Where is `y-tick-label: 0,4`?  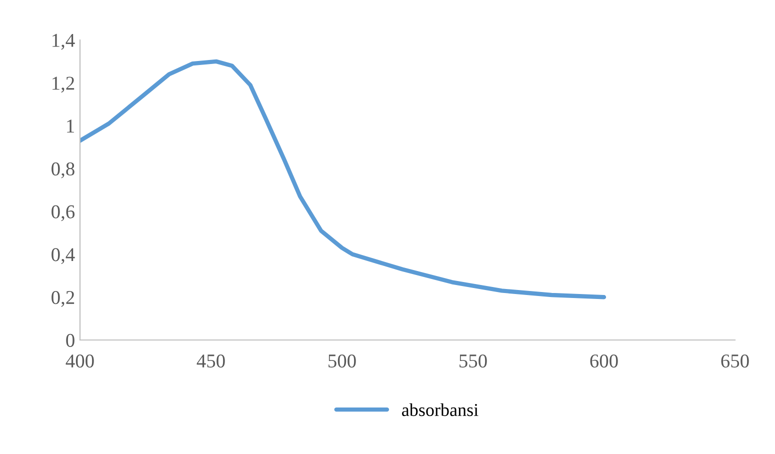
y-tick-label: 0,4 is located at coordinates (63, 256).